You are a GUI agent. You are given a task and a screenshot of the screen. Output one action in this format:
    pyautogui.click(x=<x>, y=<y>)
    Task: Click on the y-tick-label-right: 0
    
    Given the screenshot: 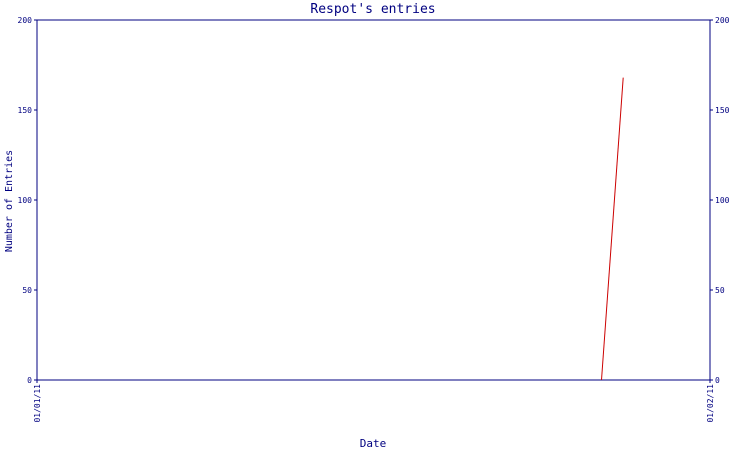 What is the action you would take?
    pyautogui.click(x=717, y=380)
    